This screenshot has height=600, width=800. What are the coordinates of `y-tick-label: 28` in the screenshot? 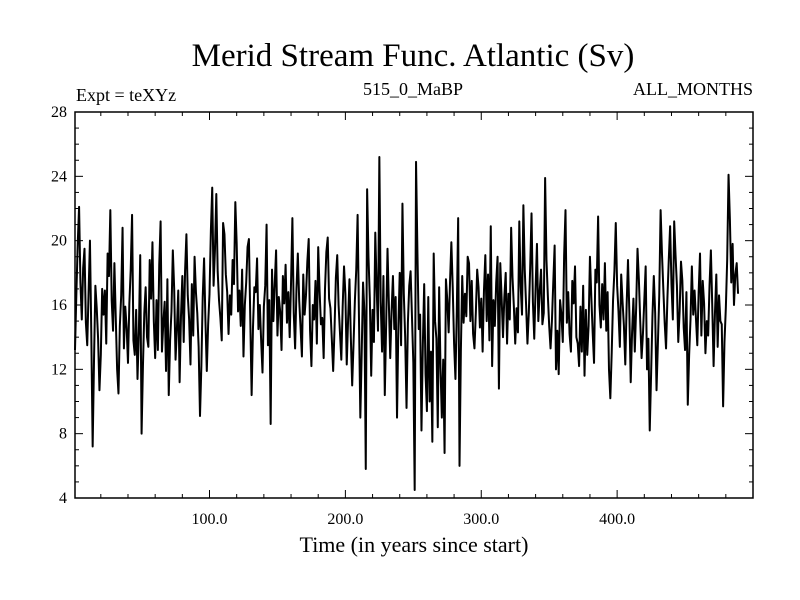 It's located at (59, 112).